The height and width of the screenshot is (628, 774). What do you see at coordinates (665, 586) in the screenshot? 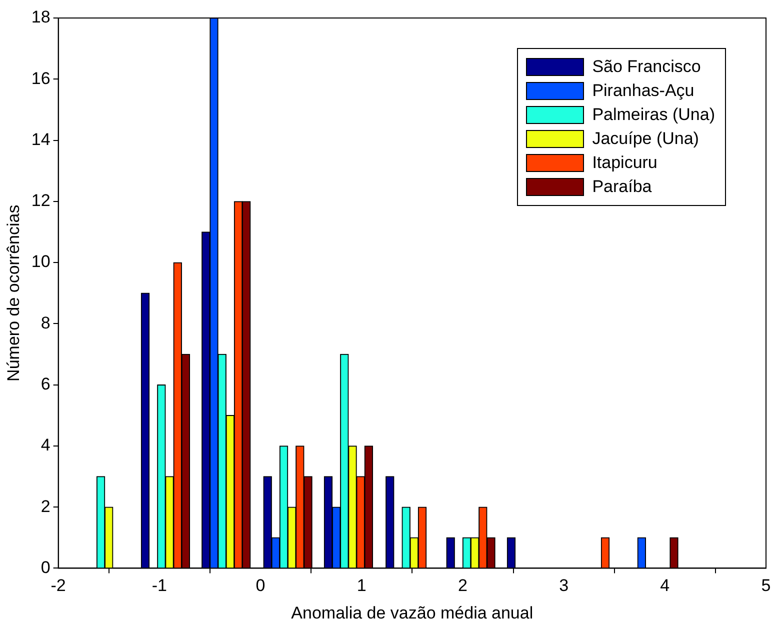
I see `x-tick-label: 4` at bounding box center [665, 586].